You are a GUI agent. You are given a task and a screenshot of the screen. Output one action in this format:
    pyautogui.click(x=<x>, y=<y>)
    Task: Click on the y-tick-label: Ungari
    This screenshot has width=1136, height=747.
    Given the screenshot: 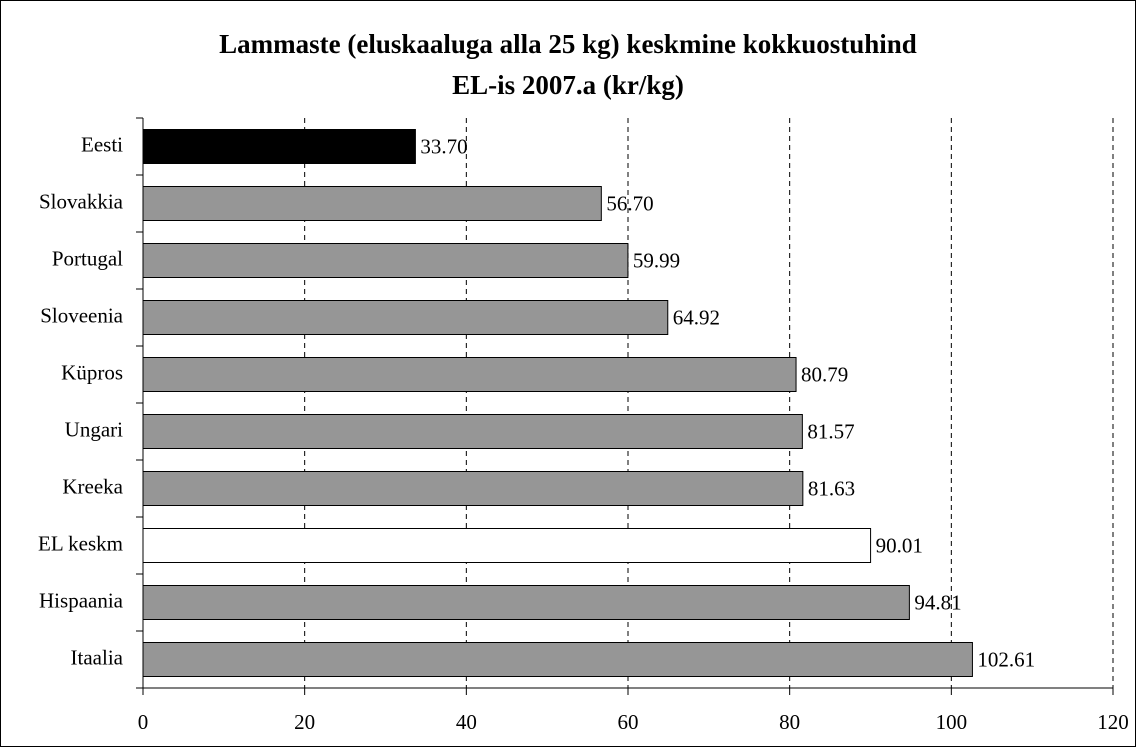 What is the action you would take?
    pyautogui.click(x=94, y=429)
    